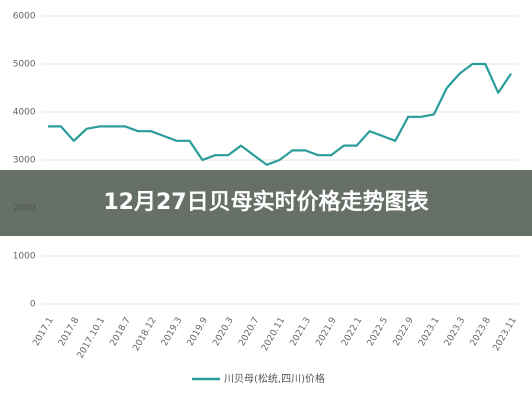 The height and width of the screenshot is (400, 532). Describe the element at coordinates (301, 332) in the screenshot. I see `x-tick-label: 2021.3` at that location.